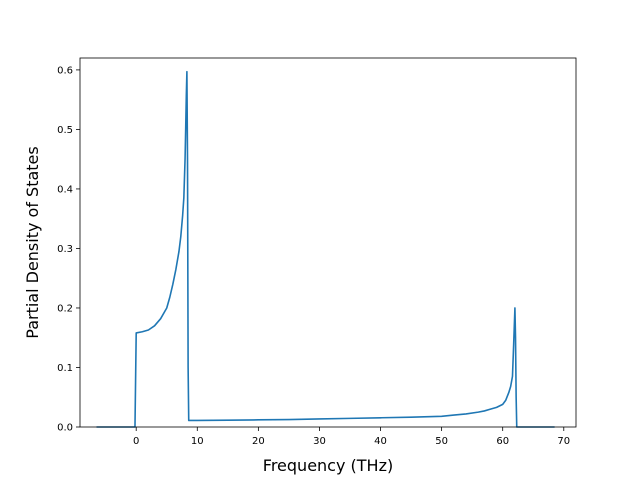 Image resolution: width=640 pixels, height=480 pixels. Describe the element at coordinates (258, 441) in the screenshot. I see `x-tick-label: 20` at that location.